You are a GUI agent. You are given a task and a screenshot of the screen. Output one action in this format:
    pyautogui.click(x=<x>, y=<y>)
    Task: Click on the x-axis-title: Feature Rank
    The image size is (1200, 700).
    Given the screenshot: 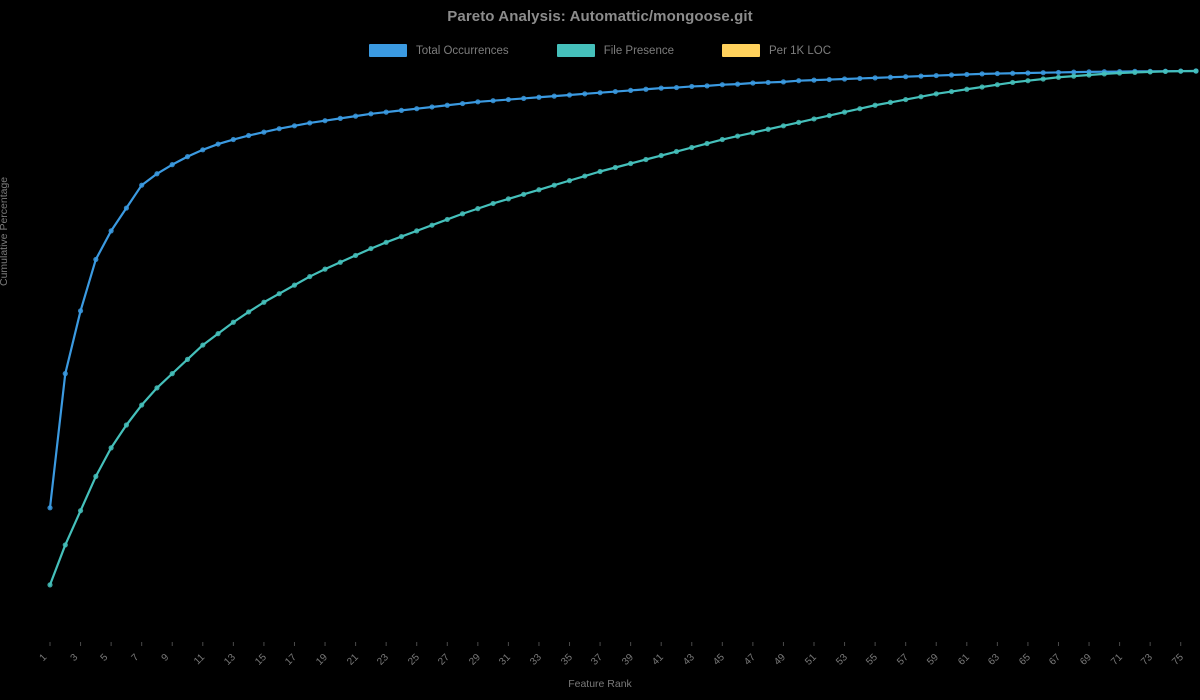 What is the action you would take?
    pyautogui.click(x=600, y=684)
    